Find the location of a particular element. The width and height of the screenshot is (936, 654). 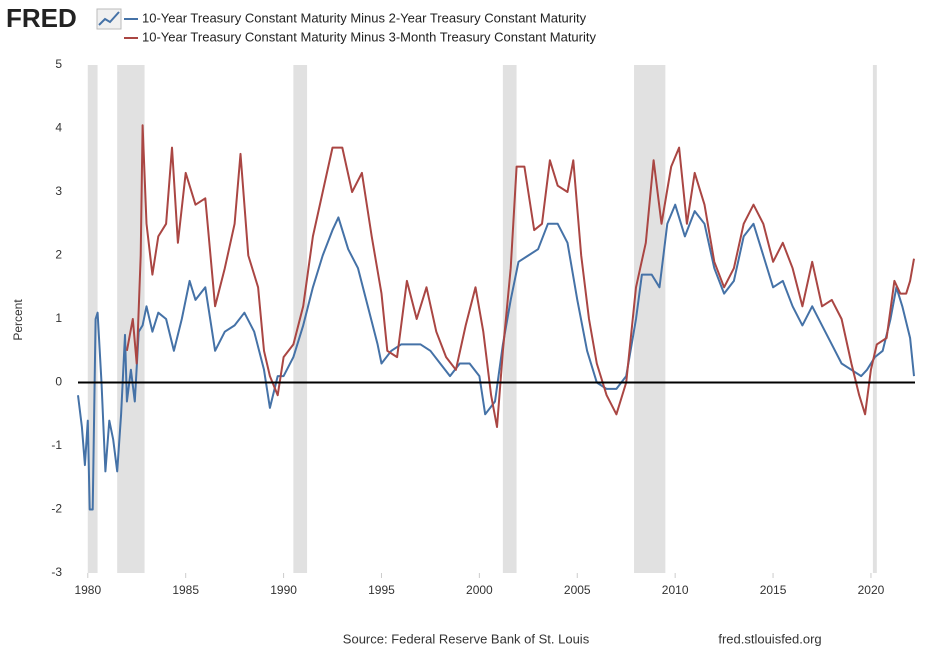

y-tick-label: 3 is located at coordinates (58, 191).